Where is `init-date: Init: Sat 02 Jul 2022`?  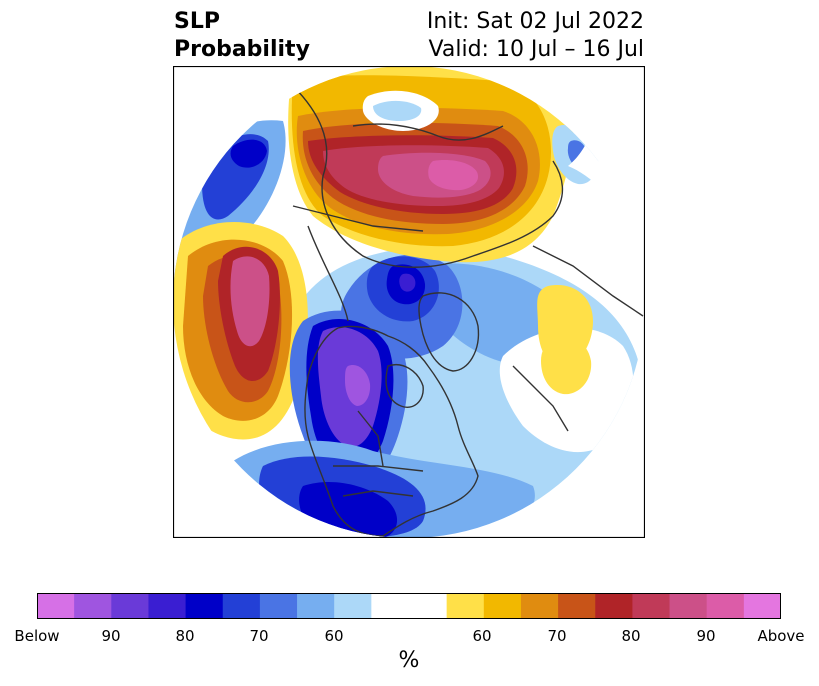
init-date: Init: Sat 02 Jul 2022 is located at coordinates (535, 21).